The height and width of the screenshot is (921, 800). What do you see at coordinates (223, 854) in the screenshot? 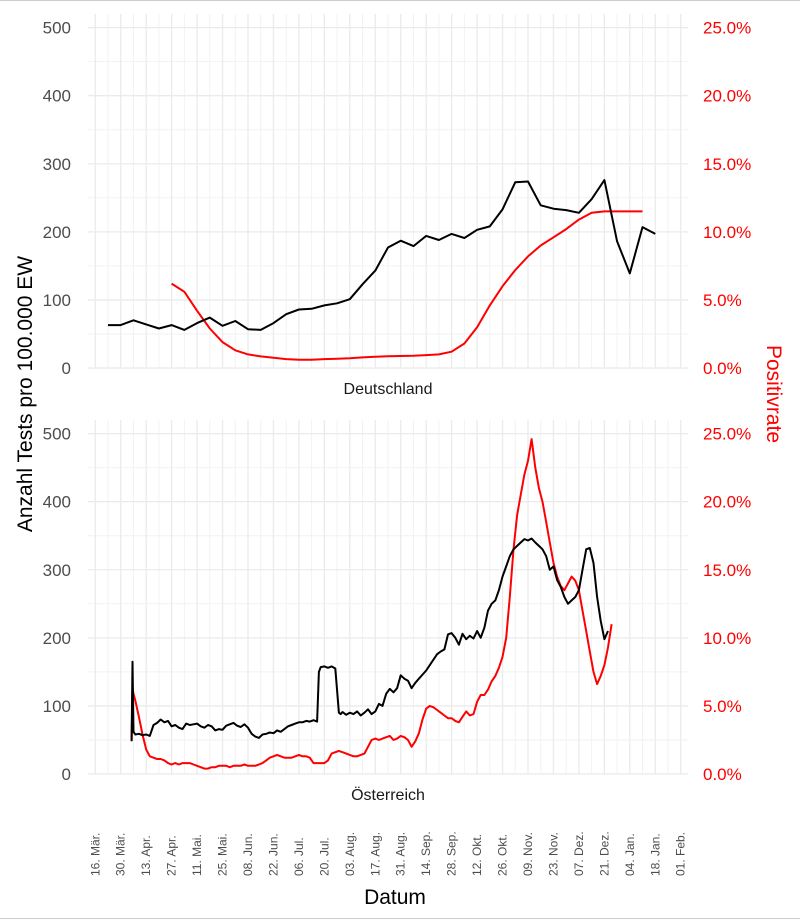
I see `x-tick-label: 25. Mai.` at bounding box center [223, 854].